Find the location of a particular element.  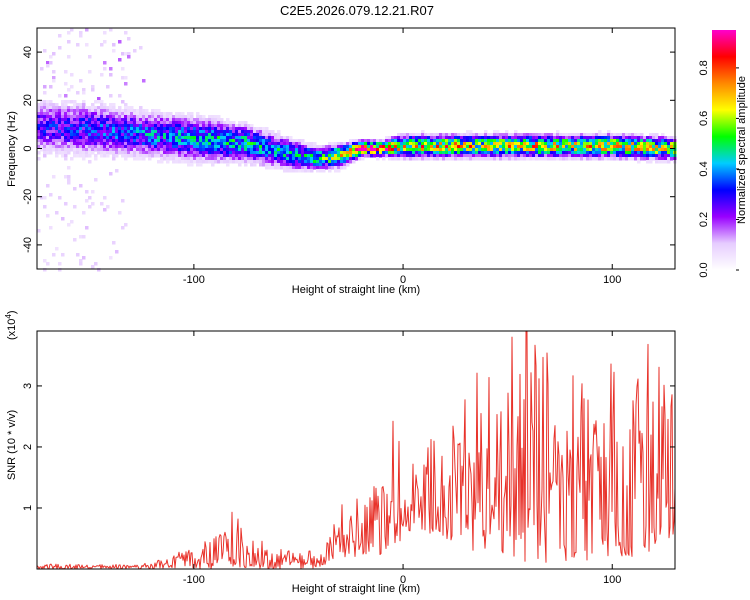

figure-title: C2E5.2026.079.12.21.R07 is located at coordinates (357, 10).